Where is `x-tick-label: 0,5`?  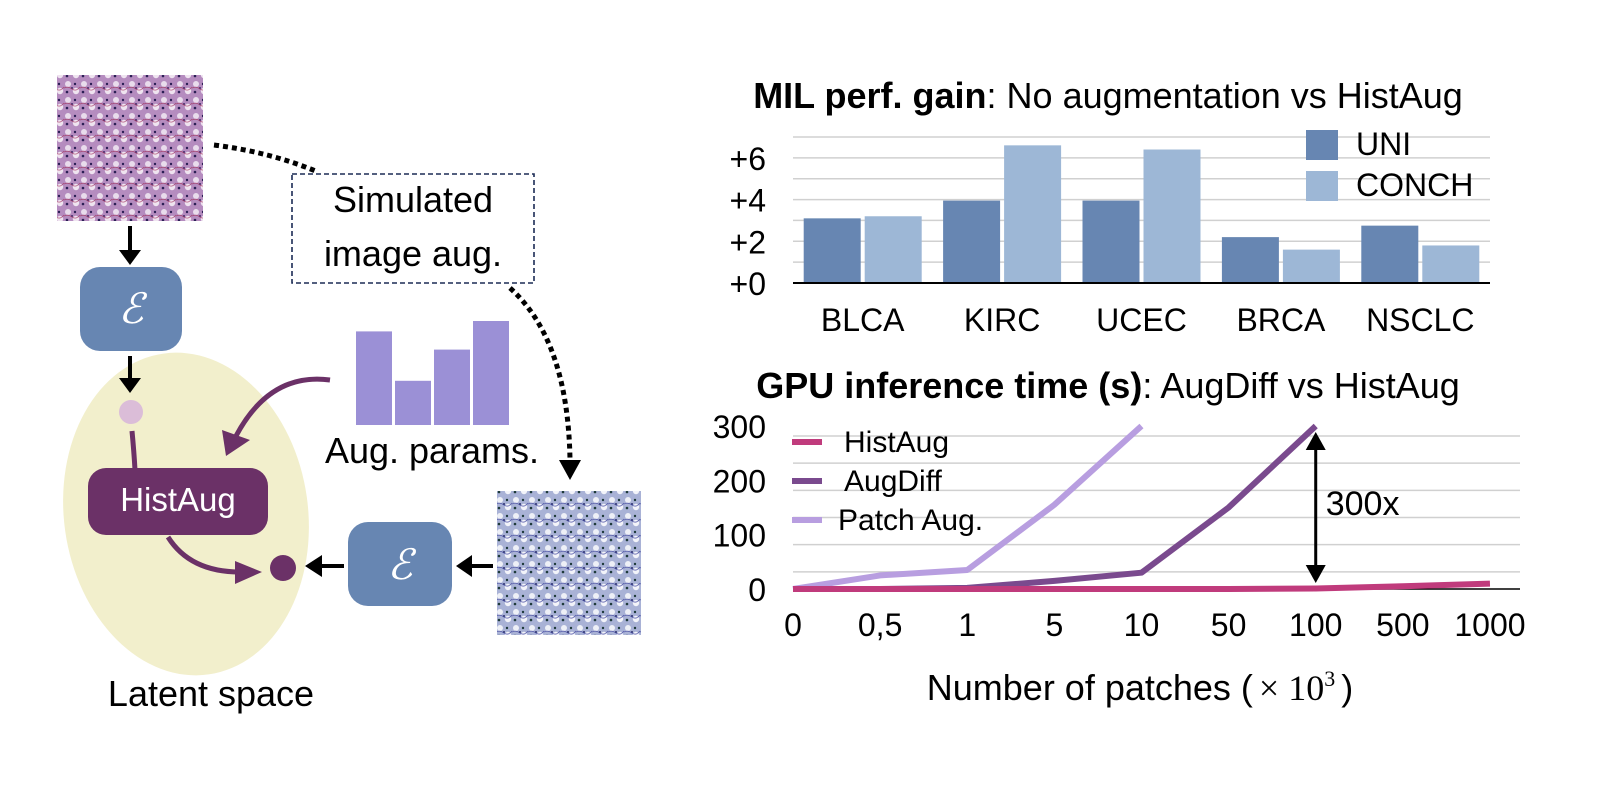 x-tick-label: 0,5 is located at coordinates (880, 625).